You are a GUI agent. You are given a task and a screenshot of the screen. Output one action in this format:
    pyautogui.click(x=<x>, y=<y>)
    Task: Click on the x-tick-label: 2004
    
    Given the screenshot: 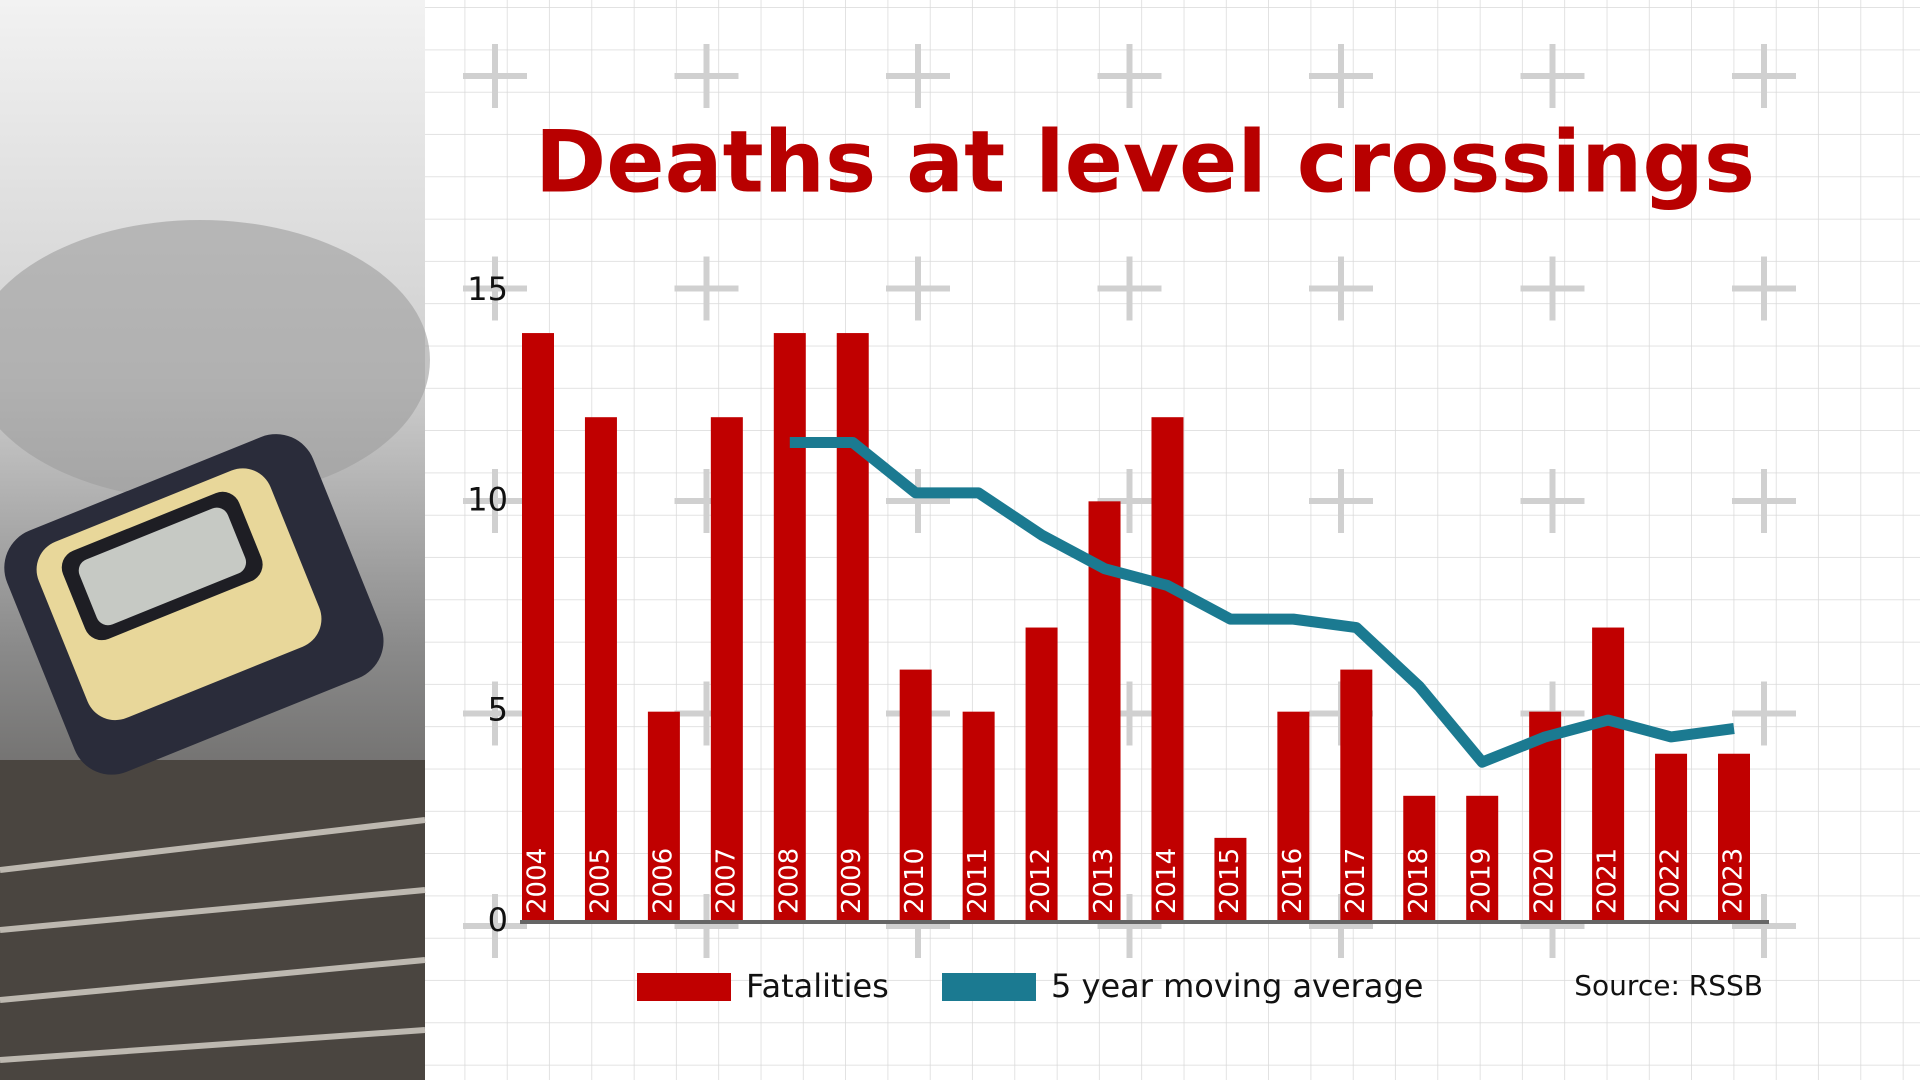 What is the action you would take?
    pyautogui.click(x=538, y=881)
    